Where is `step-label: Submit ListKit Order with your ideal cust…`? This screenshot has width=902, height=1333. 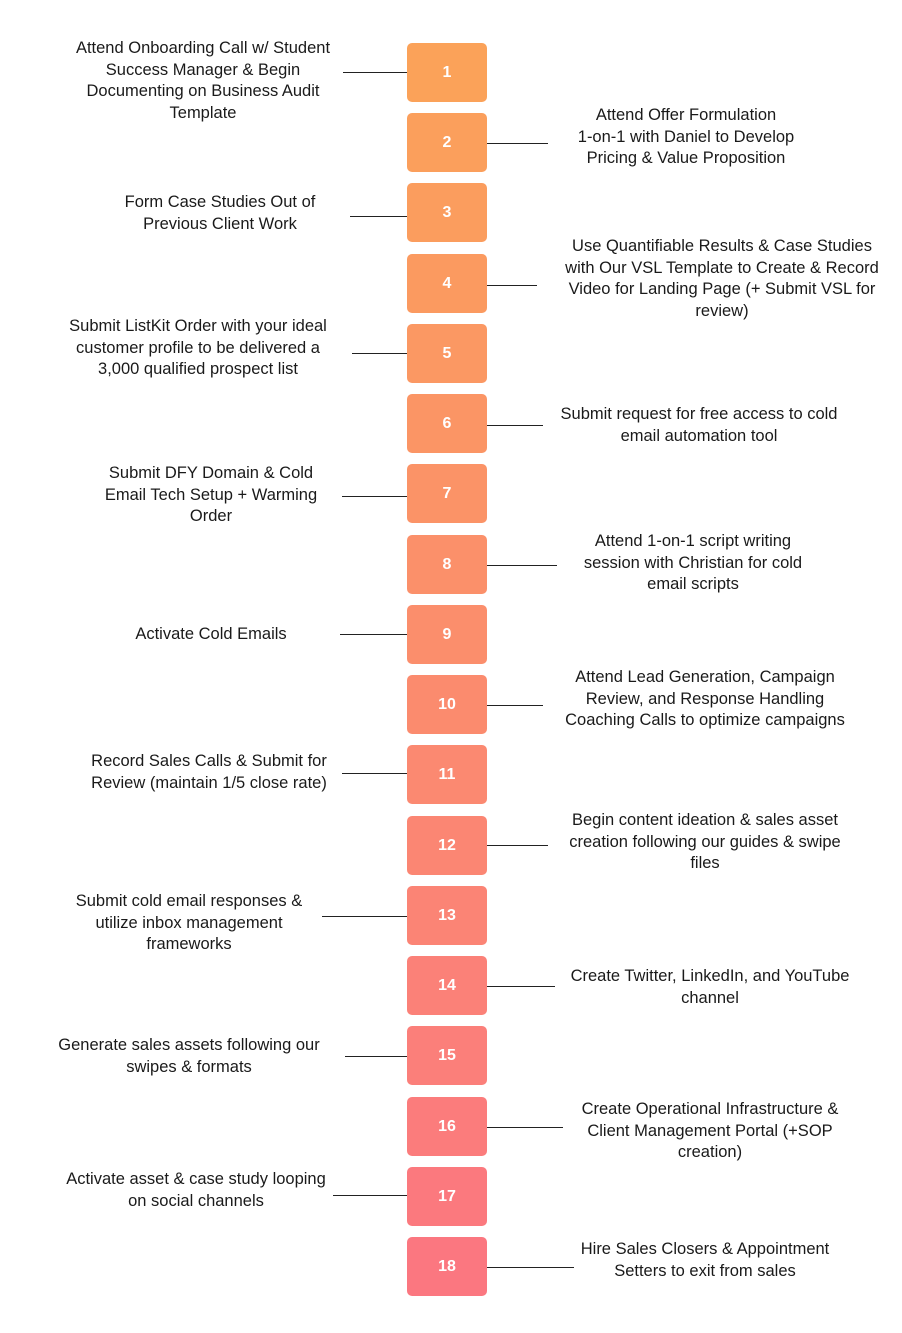
step-label: Submit ListKit Order with your ideal cust… is located at coordinates (198, 347).